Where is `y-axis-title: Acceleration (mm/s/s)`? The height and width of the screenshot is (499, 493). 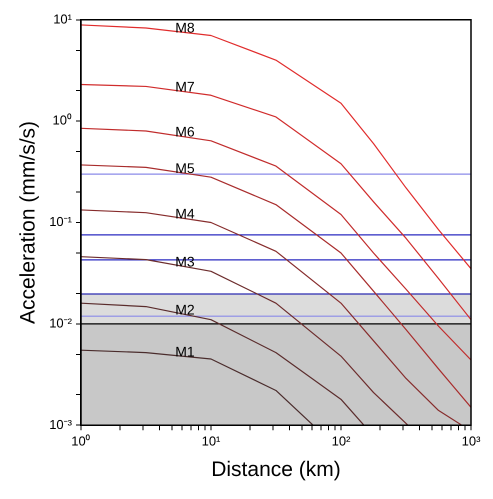 y-axis-title: Acceleration (mm/s/s) is located at coordinates (28, 222).